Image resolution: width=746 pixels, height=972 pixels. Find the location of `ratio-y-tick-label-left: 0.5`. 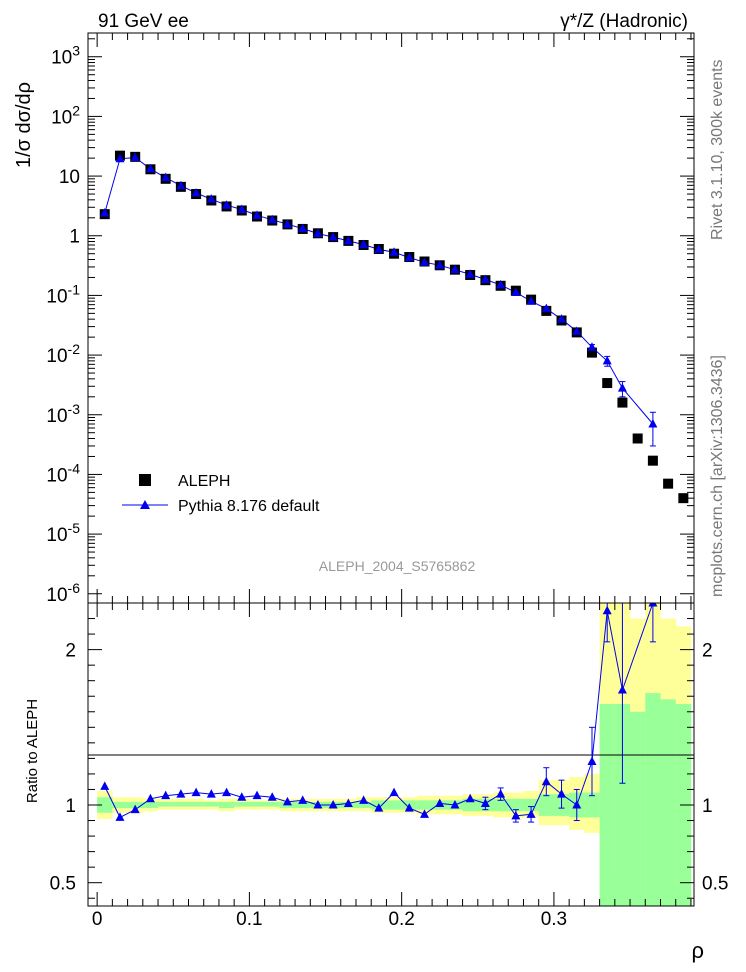

ratio-y-tick-label-left: 0.5 is located at coordinates (63, 884).